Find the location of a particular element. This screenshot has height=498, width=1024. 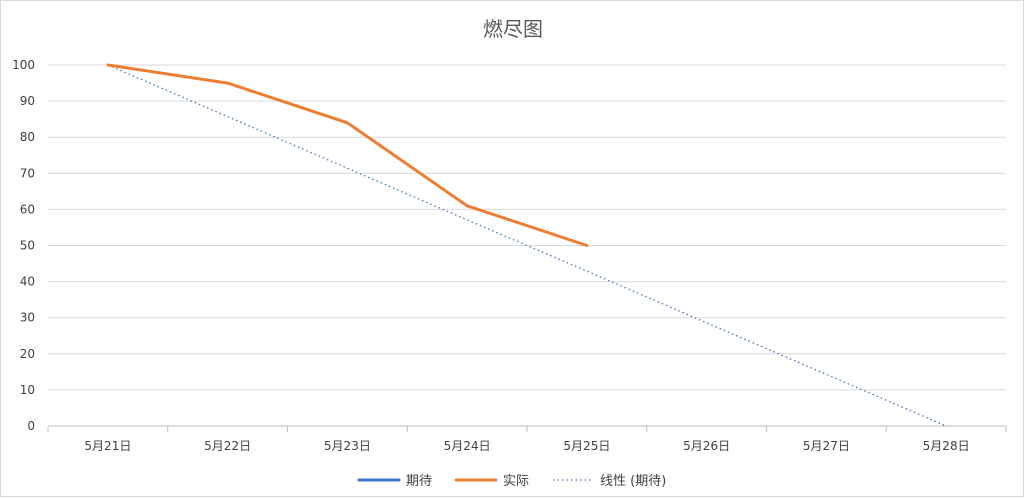

legend-label-2: 线性 (期待) is located at coordinates (633, 481).